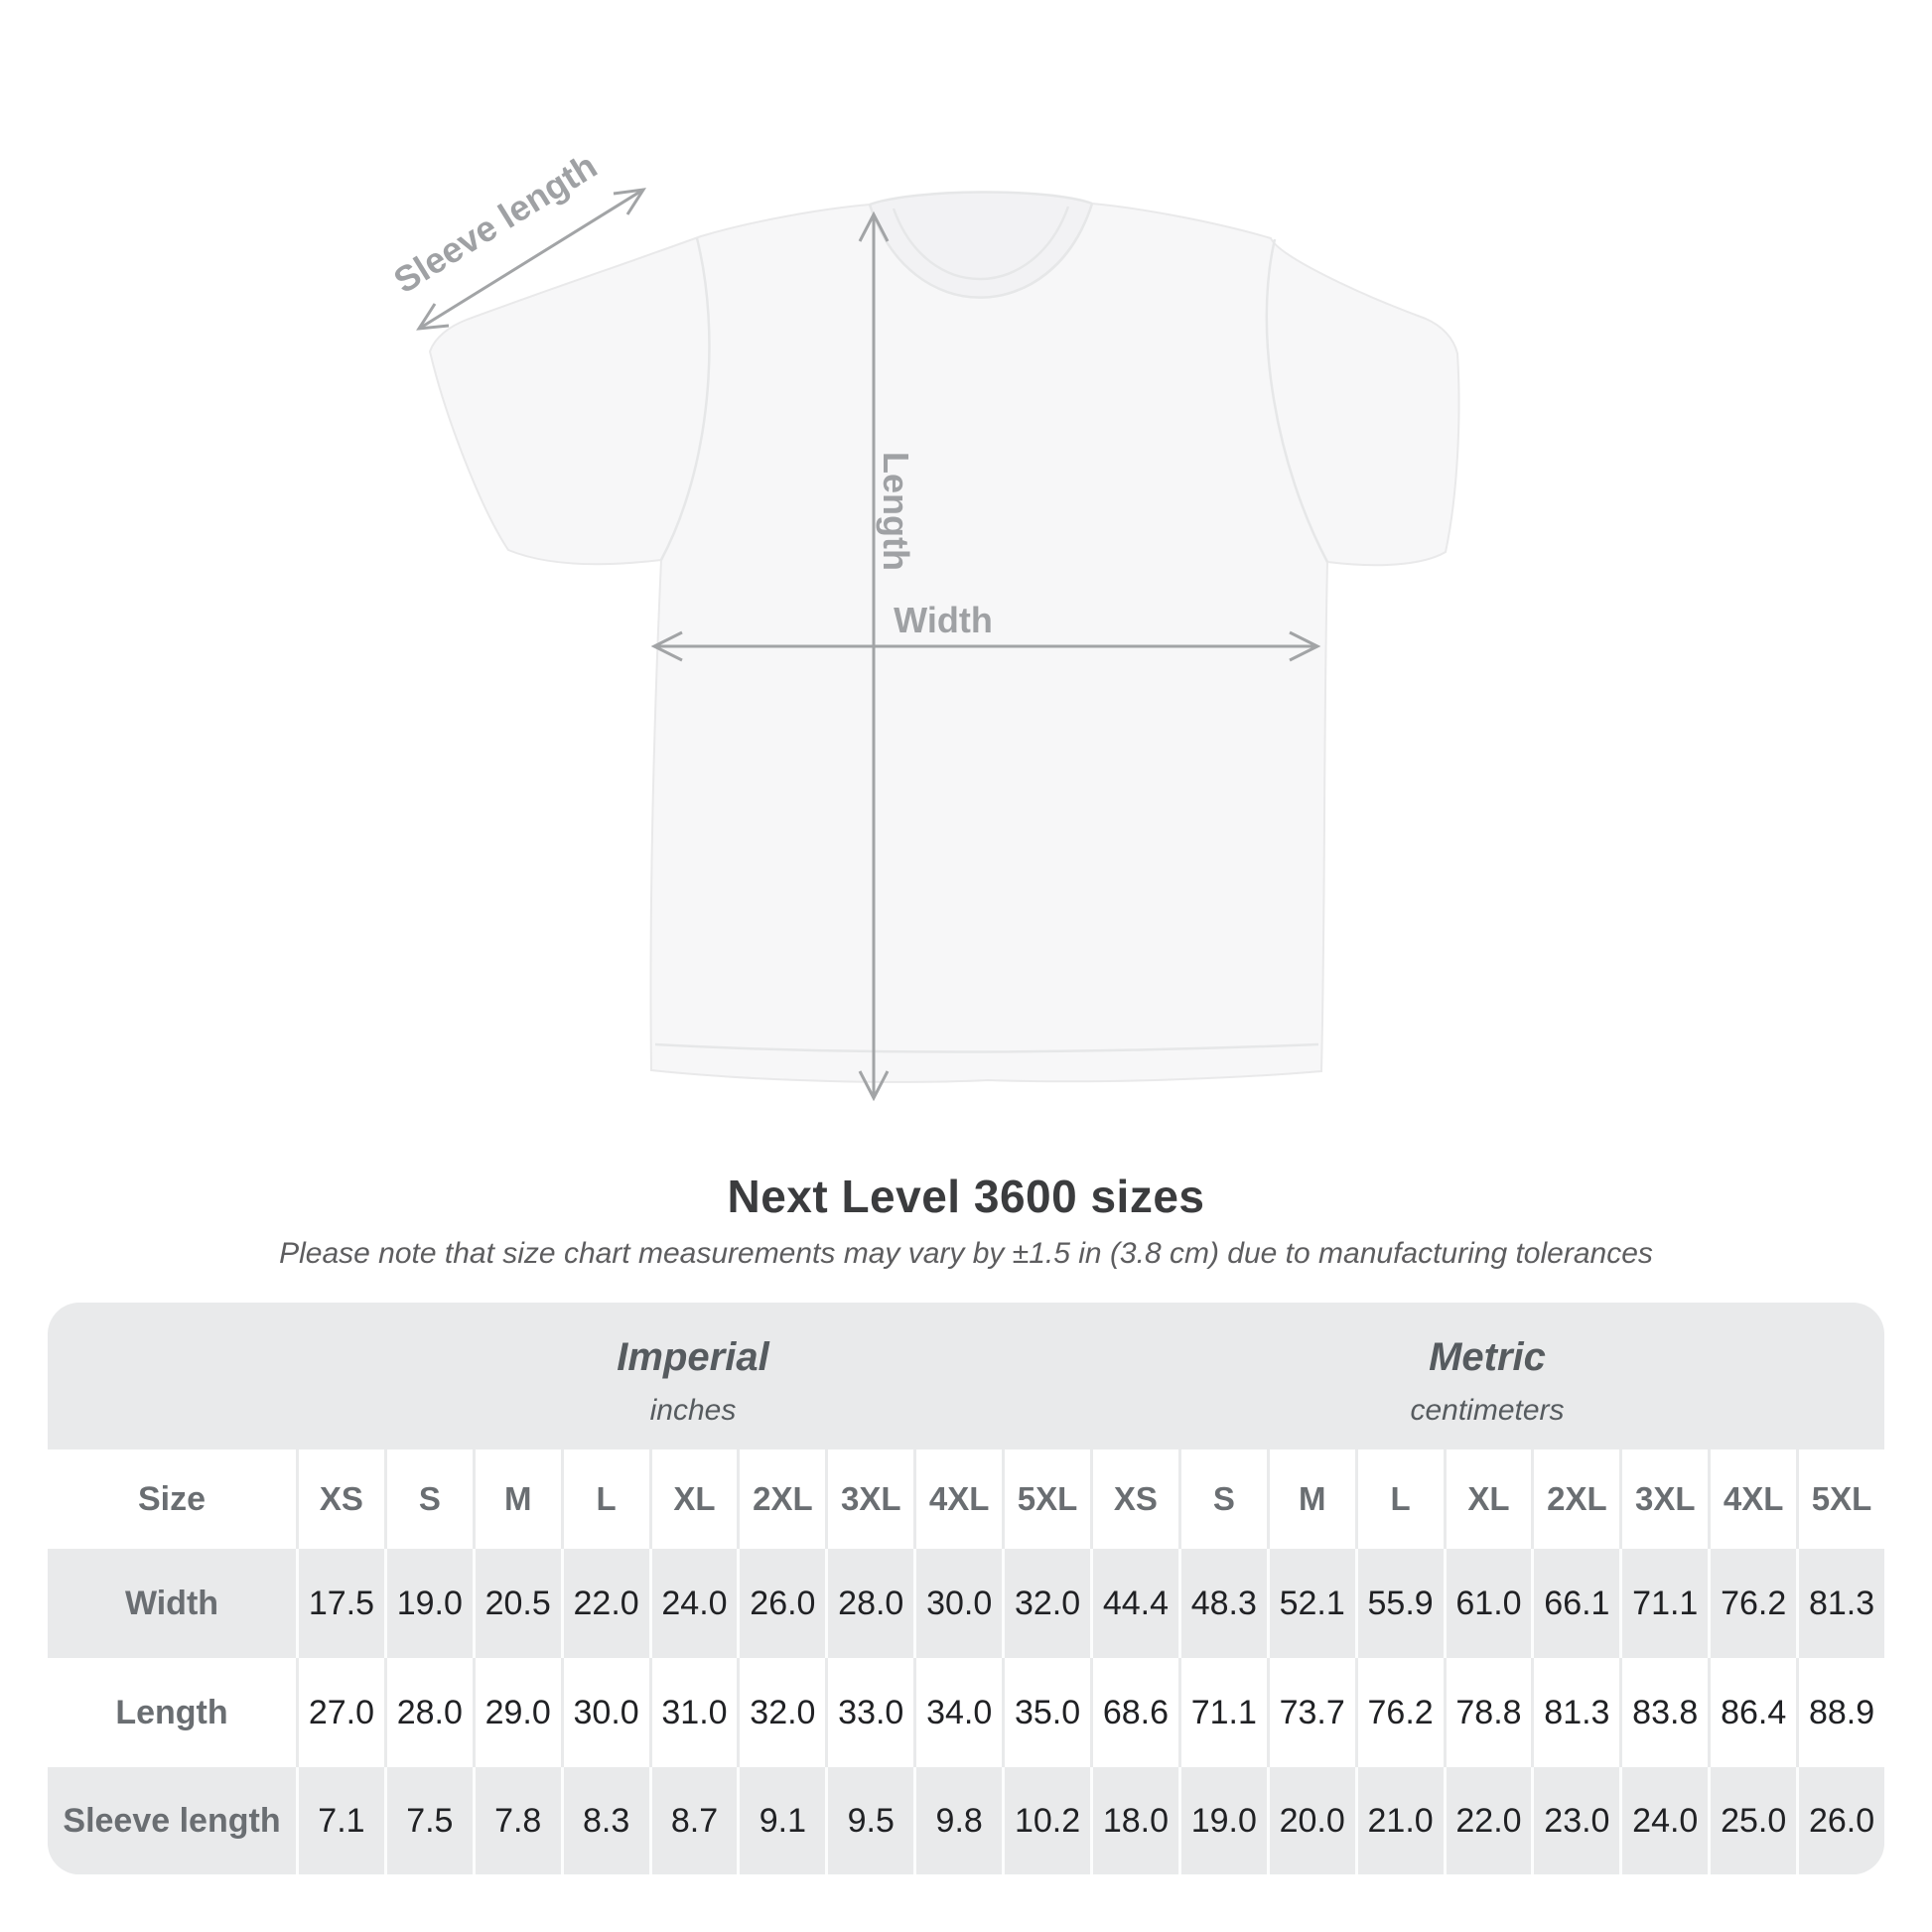 The image size is (1932, 1932). I want to click on value-cell: 20.5, so click(516, 1603).